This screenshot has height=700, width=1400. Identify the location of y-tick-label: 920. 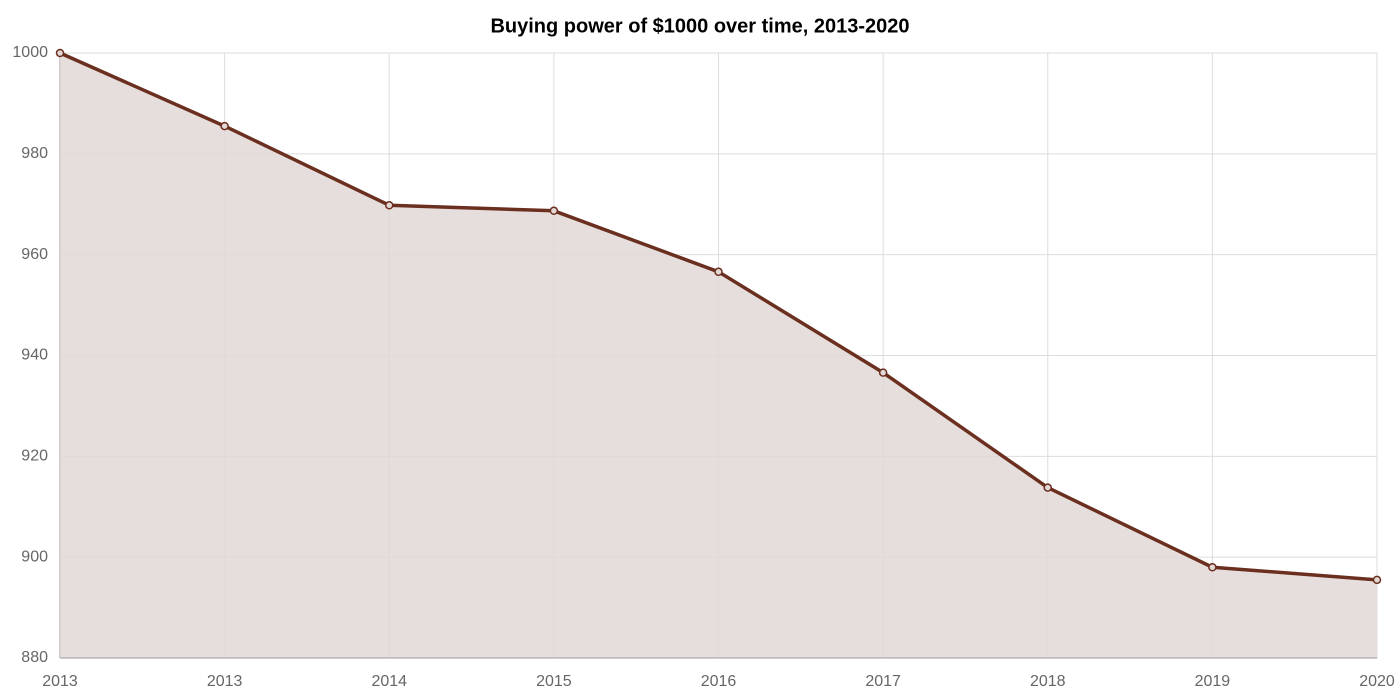
(34, 456).